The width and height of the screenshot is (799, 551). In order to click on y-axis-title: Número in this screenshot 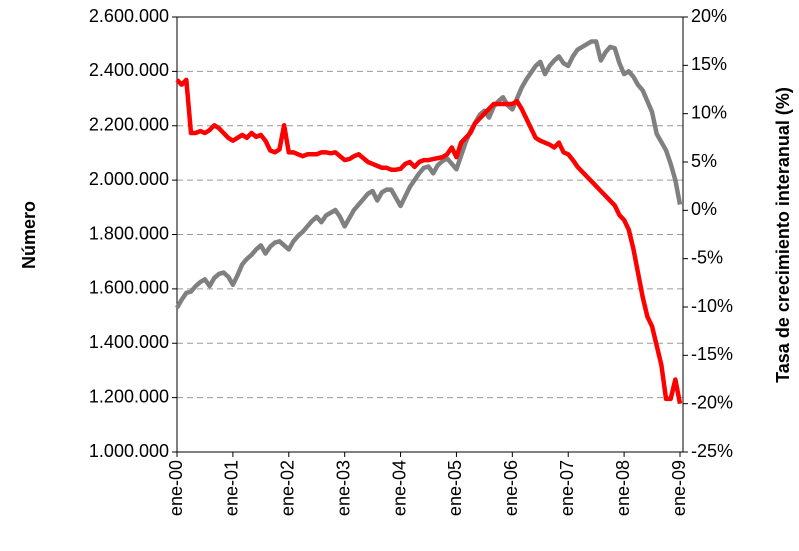, I will do `click(29, 235)`.